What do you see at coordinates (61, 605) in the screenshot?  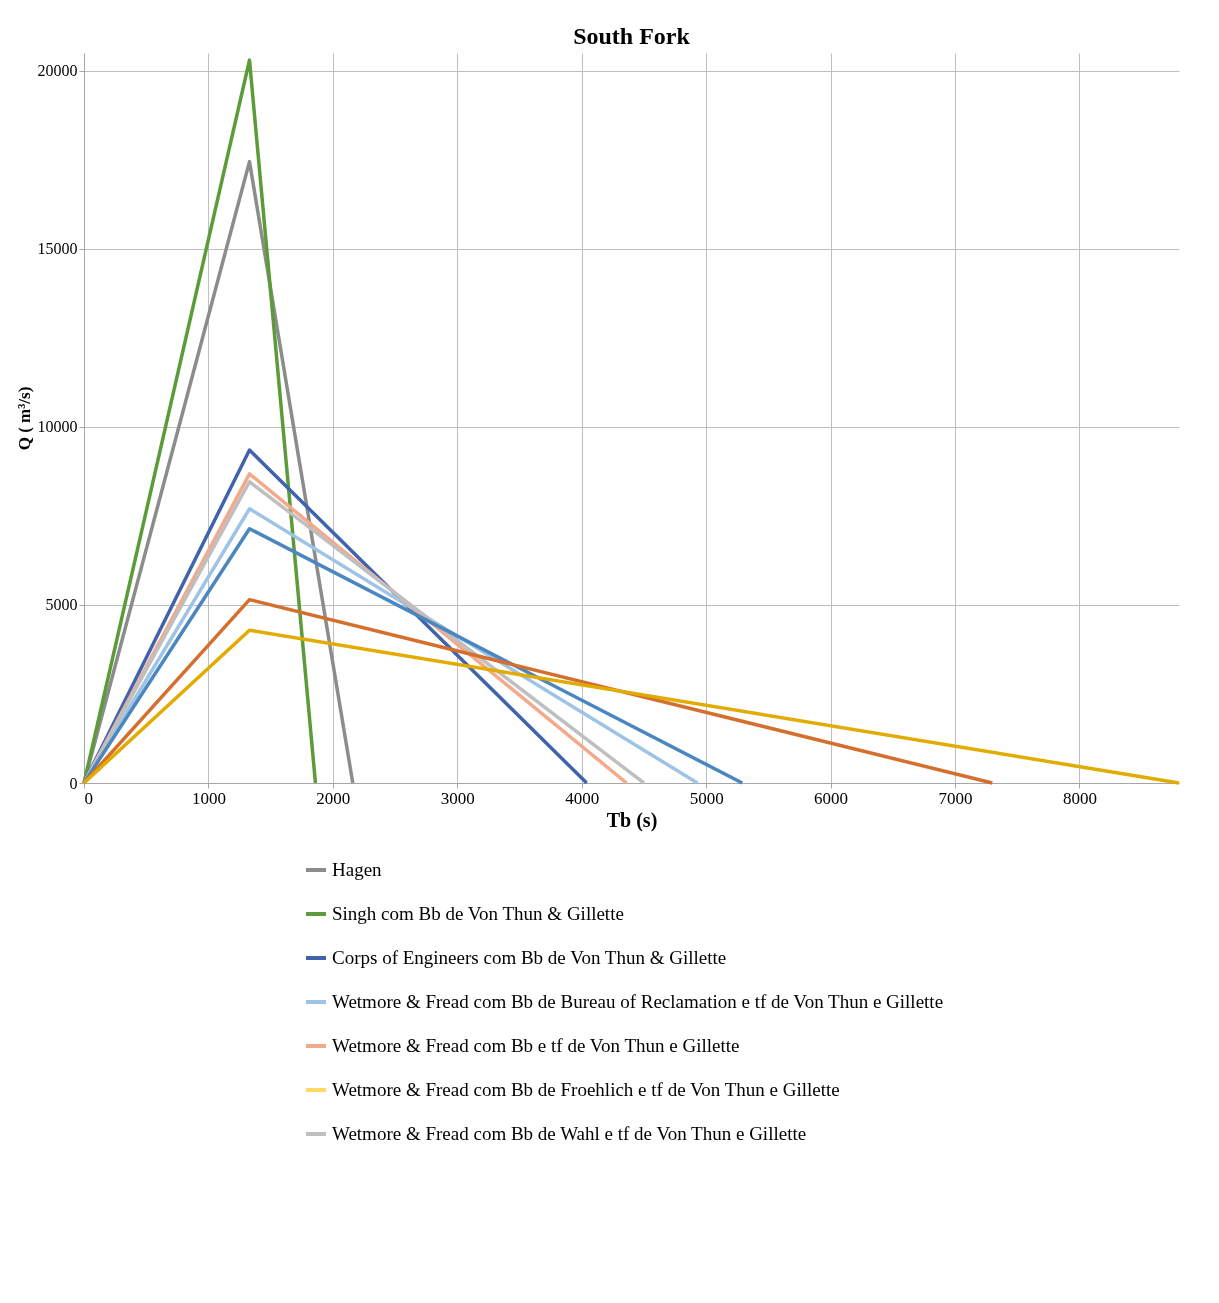 I see `y-tick-label: 5000` at bounding box center [61, 605].